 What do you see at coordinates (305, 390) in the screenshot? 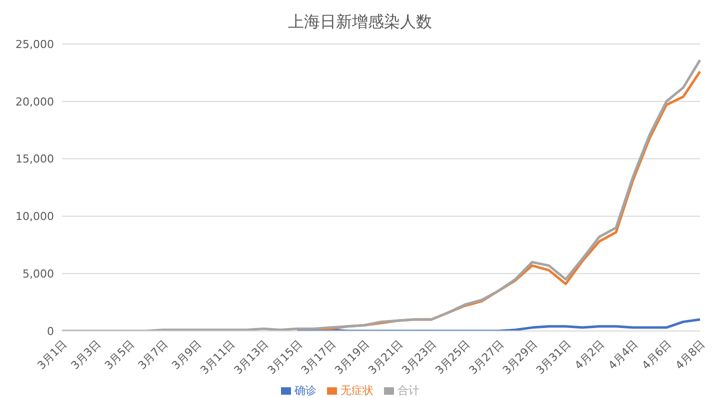
I see `legend-label: 确诊` at bounding box center [305, 390].